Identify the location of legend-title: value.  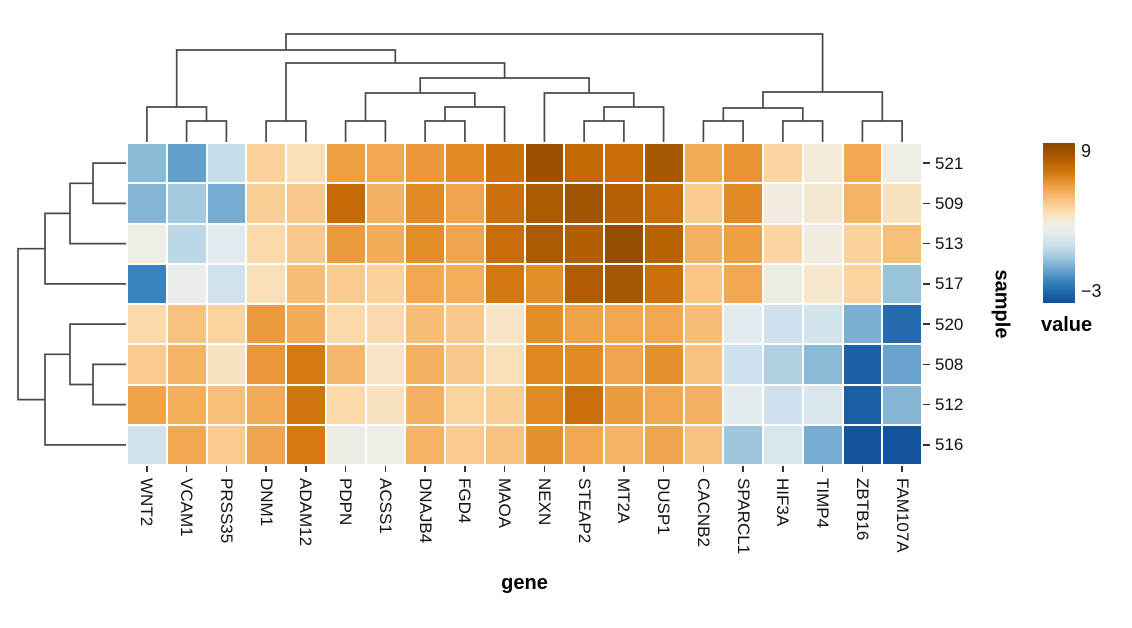
(1067, 325).